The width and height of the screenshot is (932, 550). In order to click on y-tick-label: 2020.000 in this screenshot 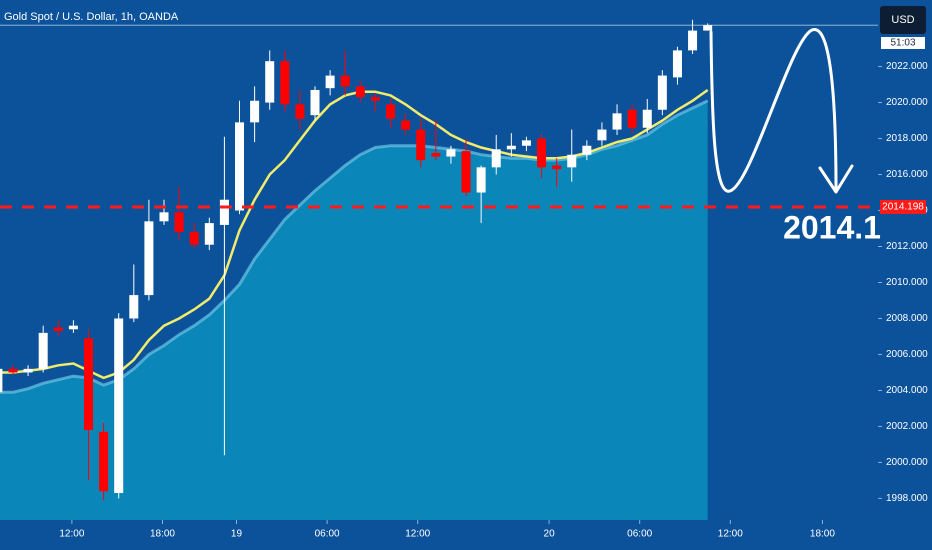, I will do `click(907, 102)`.